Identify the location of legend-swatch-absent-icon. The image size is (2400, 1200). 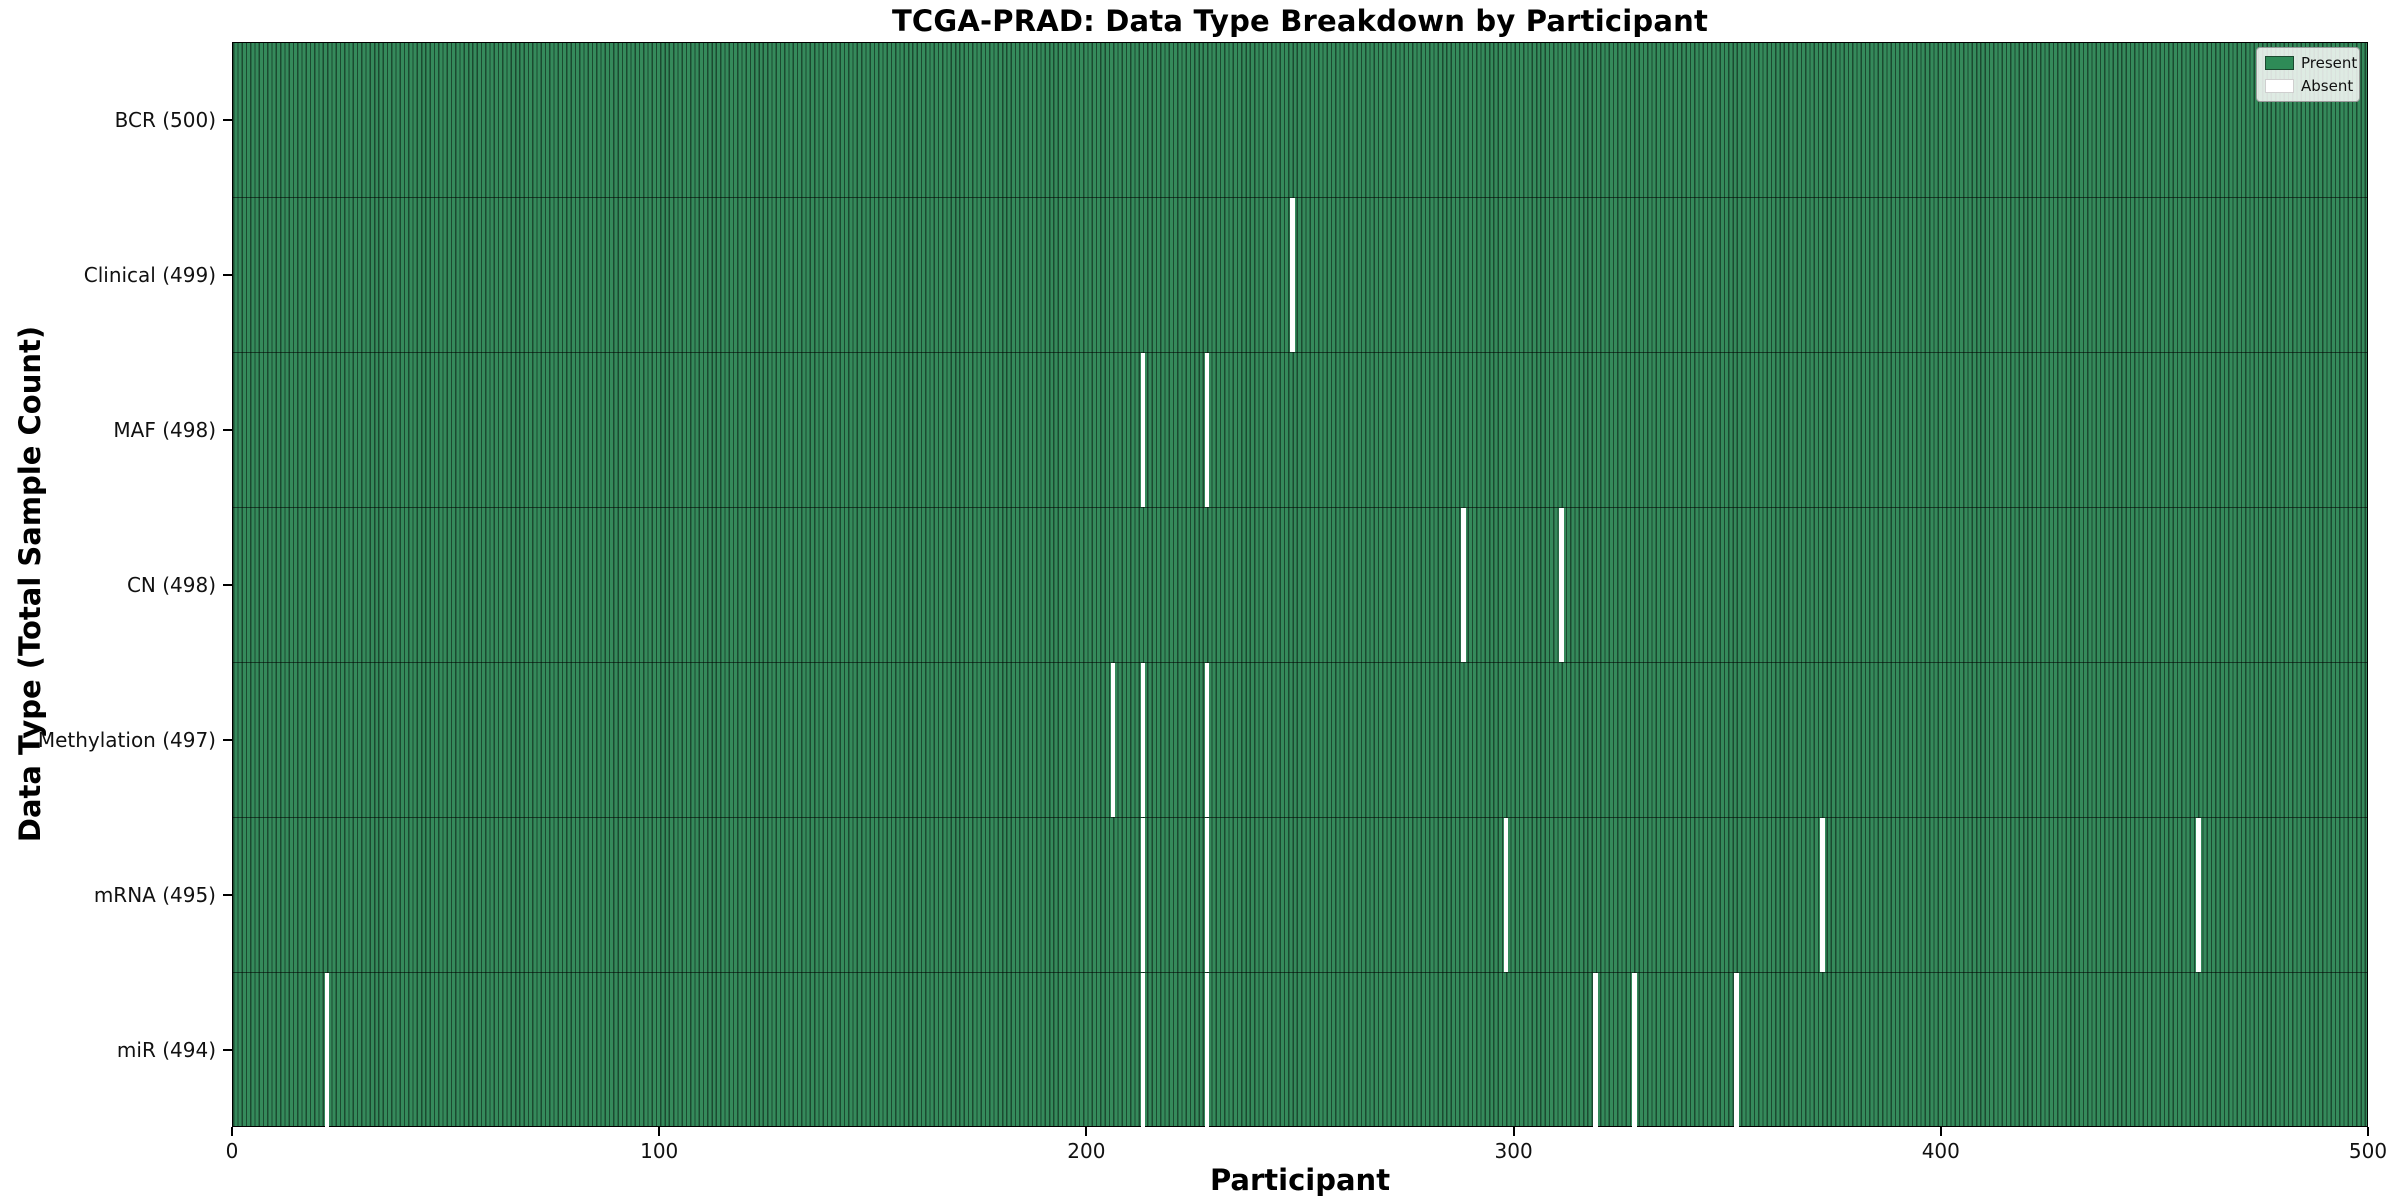
(2279, 86).